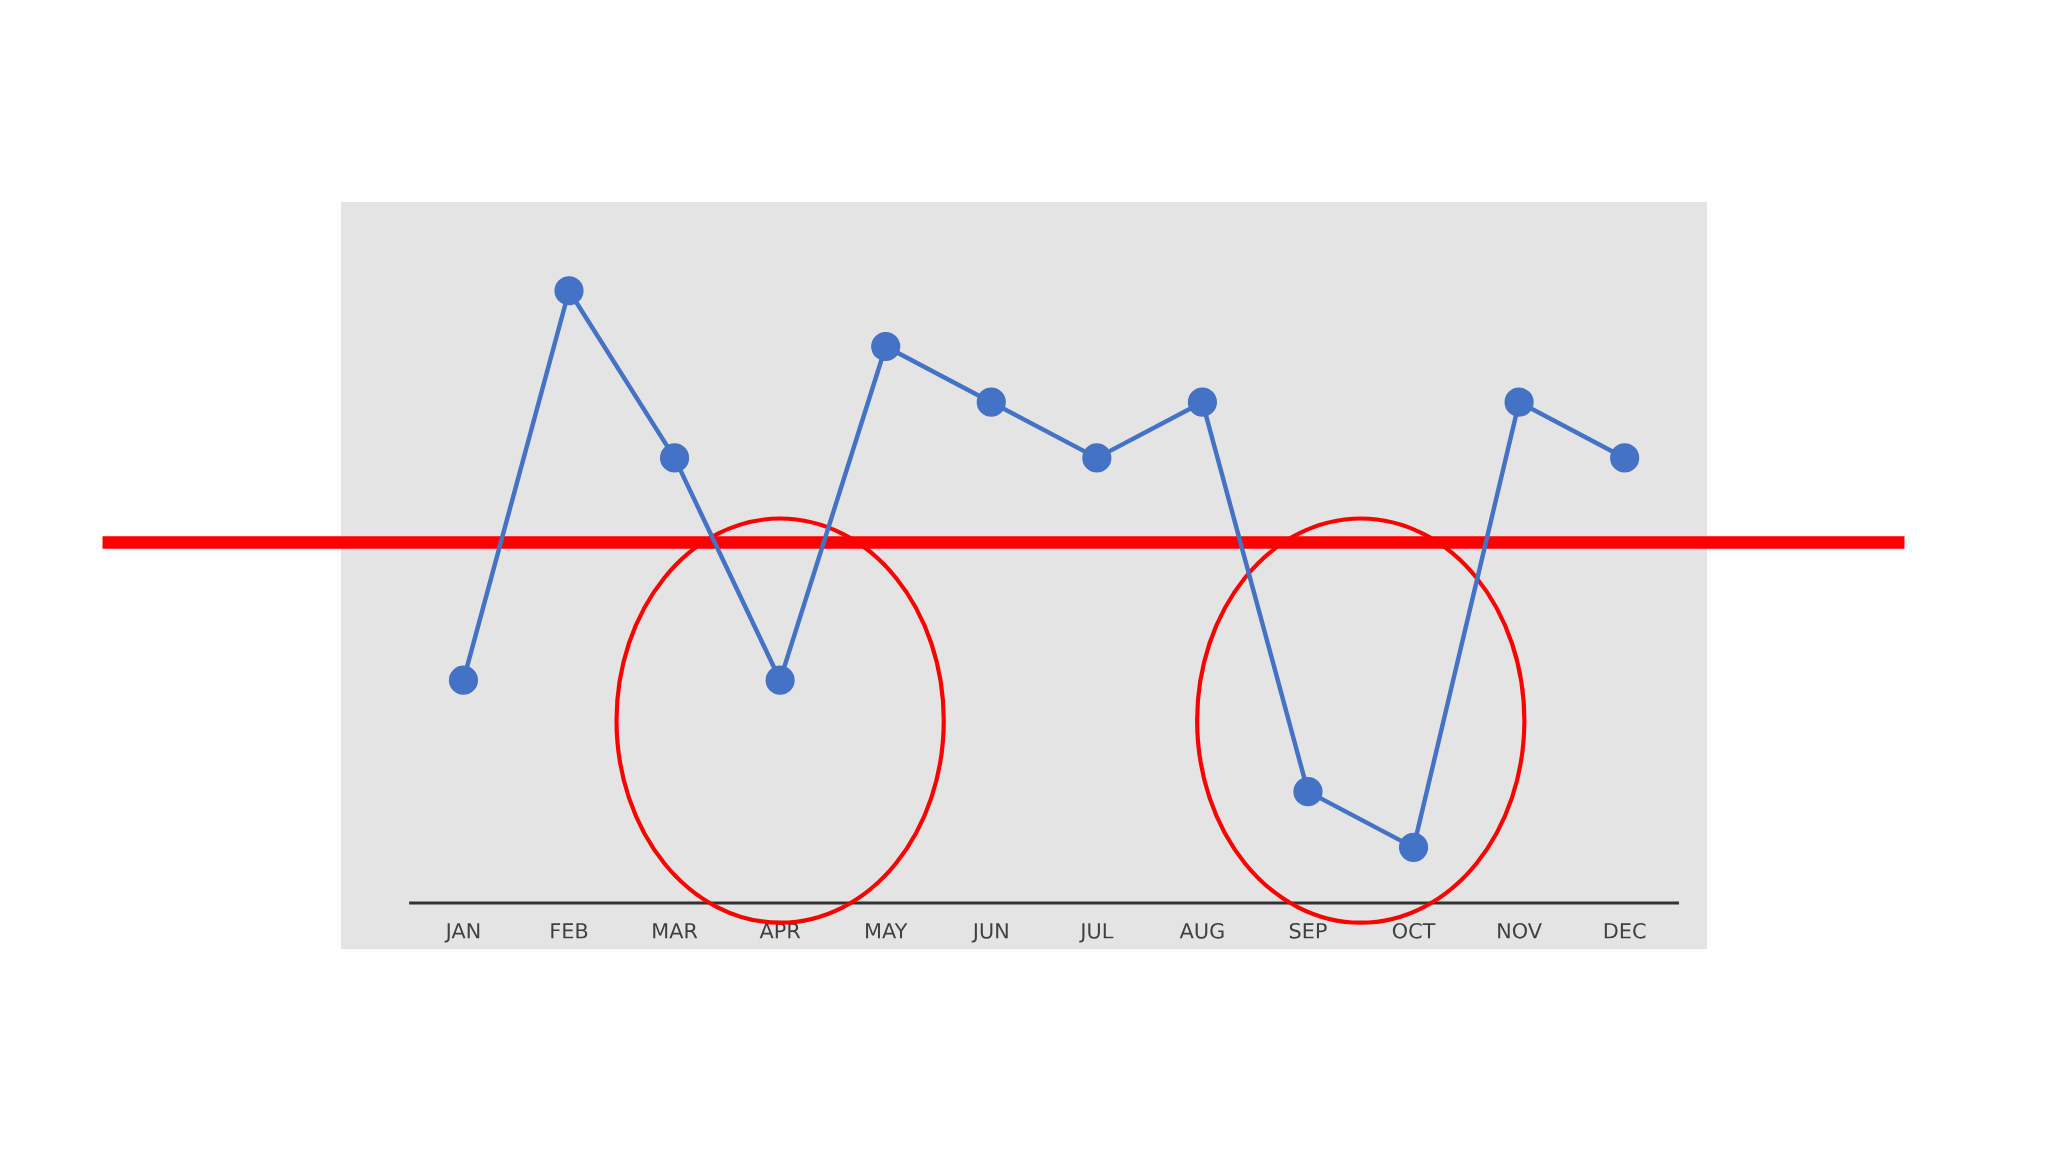 Image resolution: width=2048 pixels, height=1152 pixels. I want to click on x-tick-label: NOV, so click(1520, 930).